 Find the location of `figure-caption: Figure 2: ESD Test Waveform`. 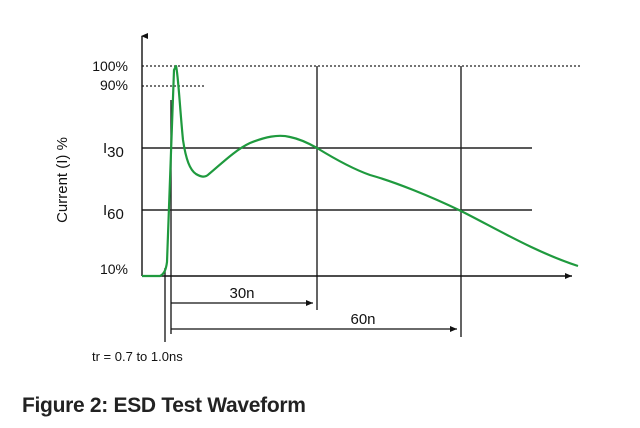

figure-caption: Figure 2: ESD Test Waveform is located at coordinates (164, 405).